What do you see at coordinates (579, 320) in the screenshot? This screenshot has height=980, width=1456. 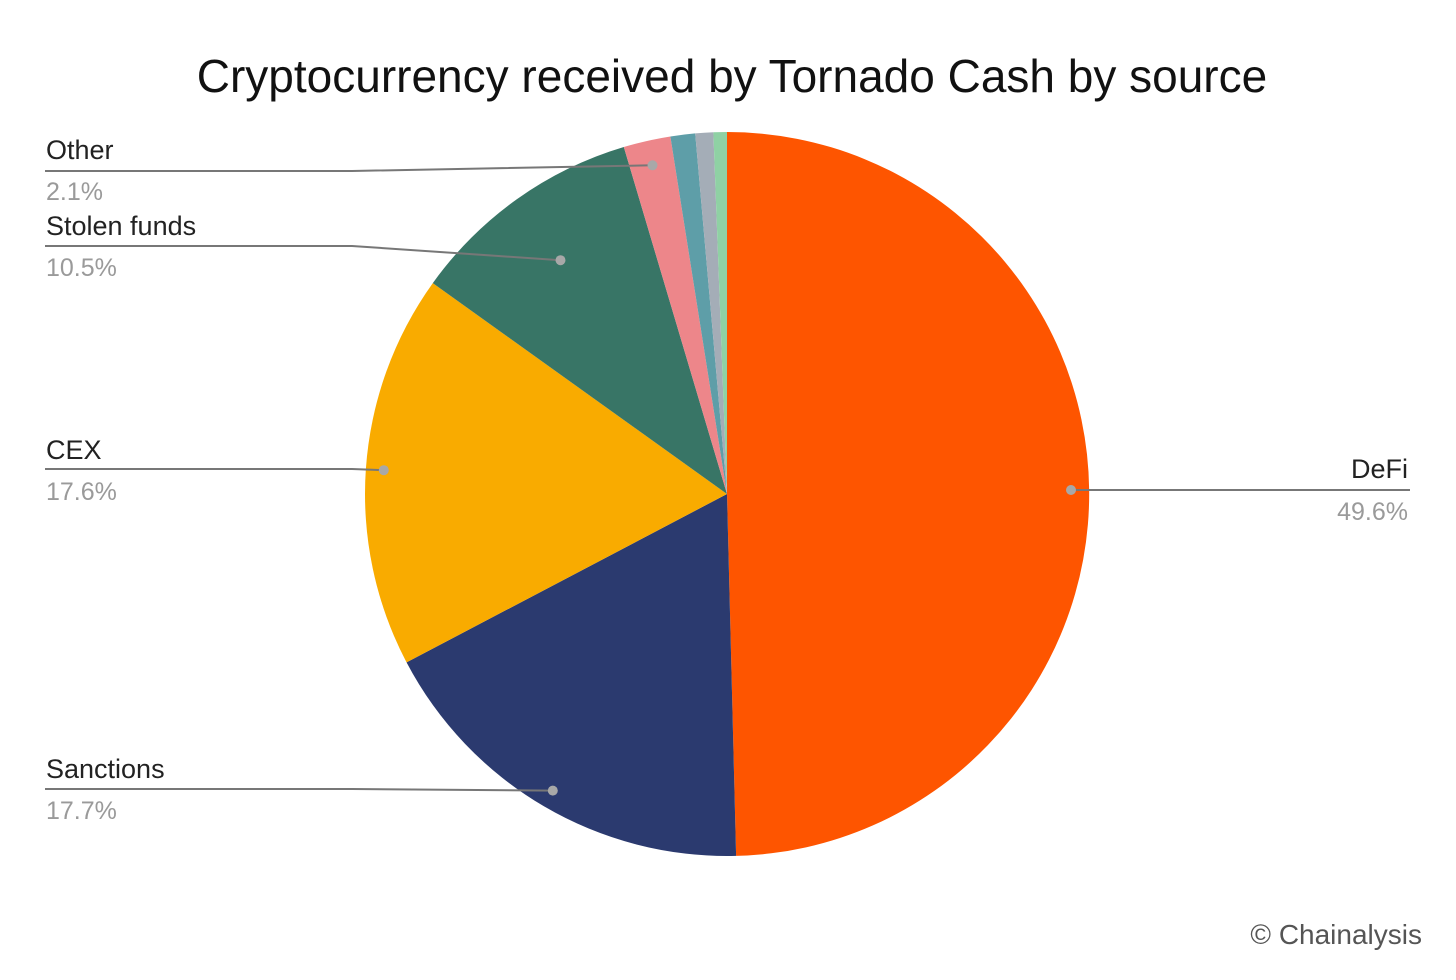 I see `pie-slice-stolen` at bounding box center [579, 320].